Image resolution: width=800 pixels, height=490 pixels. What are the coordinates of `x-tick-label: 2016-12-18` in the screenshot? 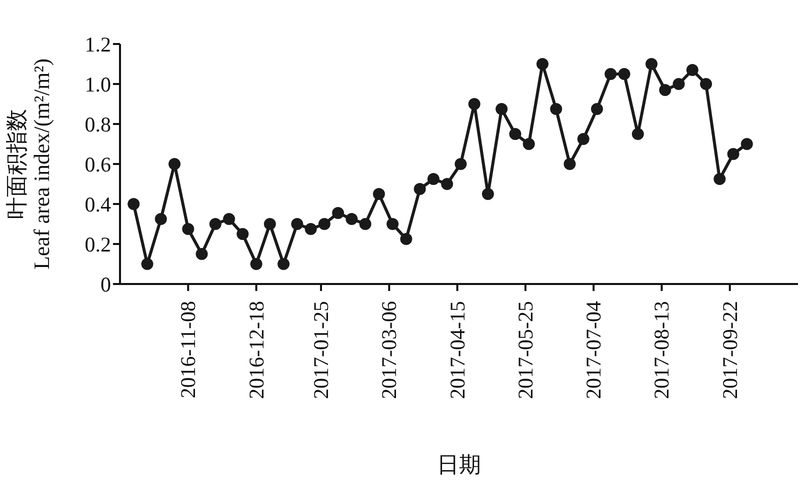 It's located at (256, 350).